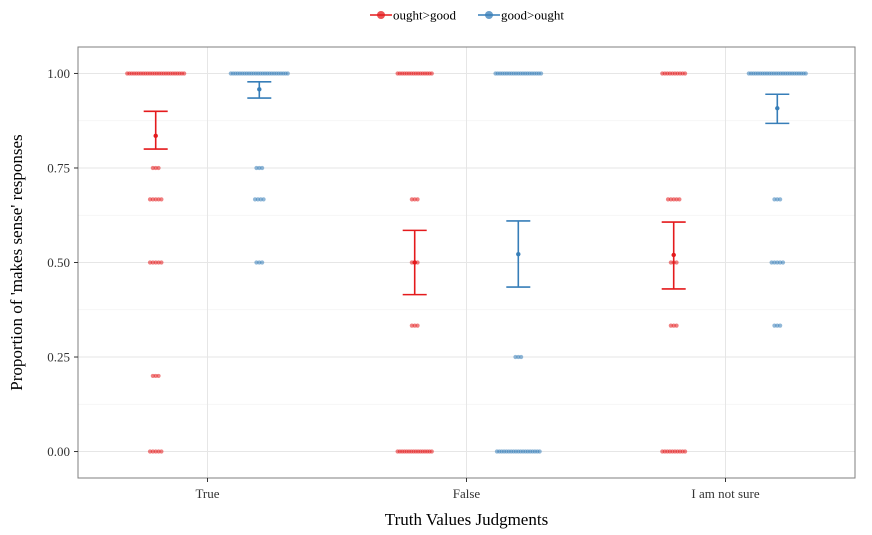 This screenshot has width=872, height=535. What do you see at coordinates (207, 493) in the screenshot?
I see `x-tick-label: True` at bounding box center [207, 493].